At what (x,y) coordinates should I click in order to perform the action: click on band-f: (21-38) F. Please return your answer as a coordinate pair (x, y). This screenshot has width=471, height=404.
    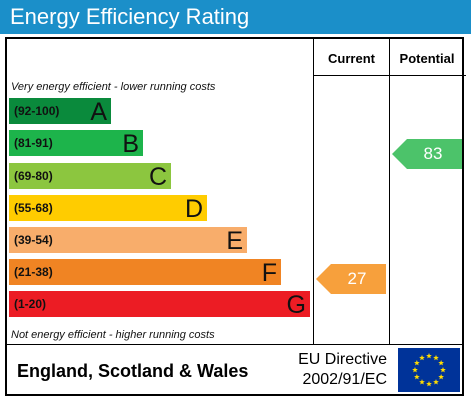
    Looking at the image, I should click on (145, 273).